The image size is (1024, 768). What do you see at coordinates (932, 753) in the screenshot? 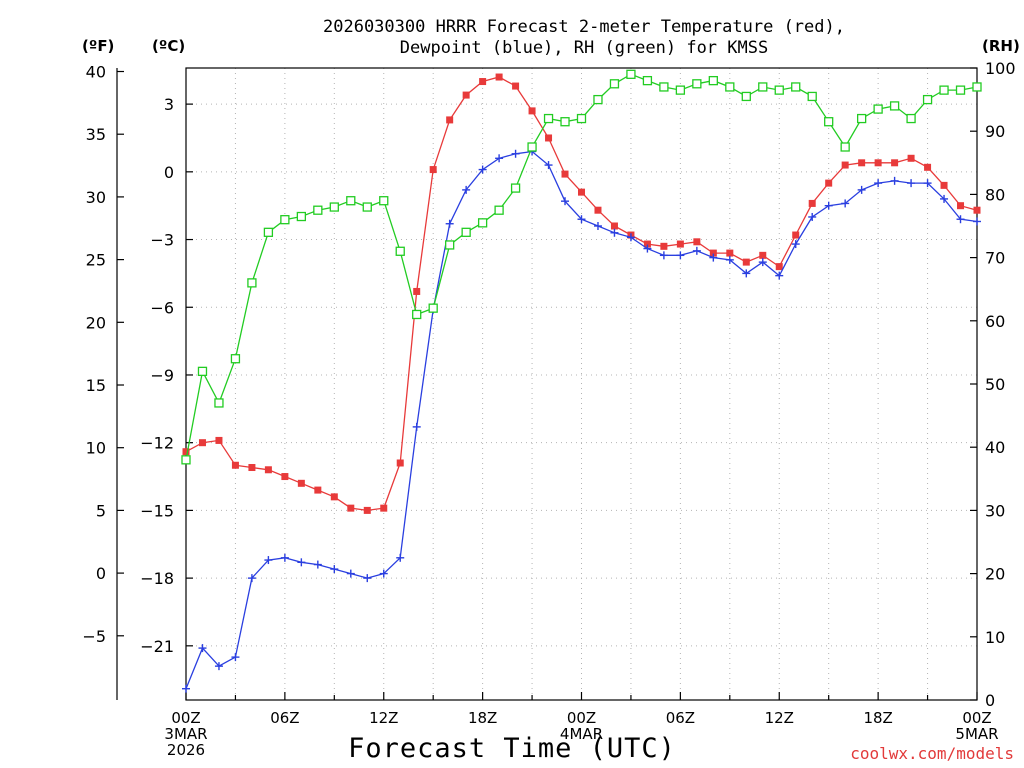
I see `credit-text: coolwx.com/models` at bounding box center [932, 753].